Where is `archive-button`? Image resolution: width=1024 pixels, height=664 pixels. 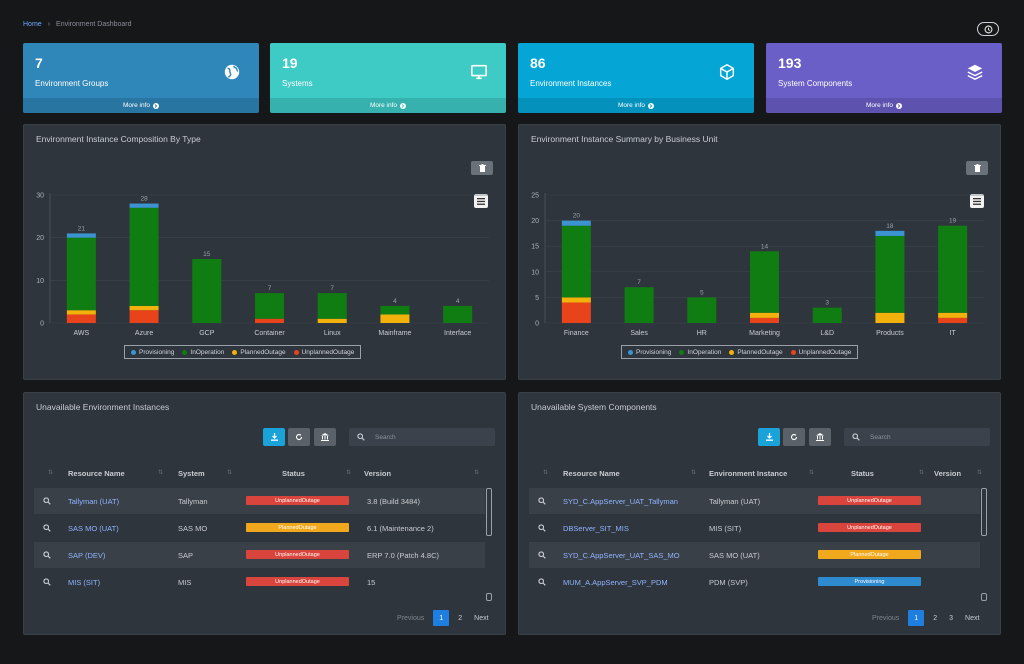 archive-button is located at coordinates (820, 437).